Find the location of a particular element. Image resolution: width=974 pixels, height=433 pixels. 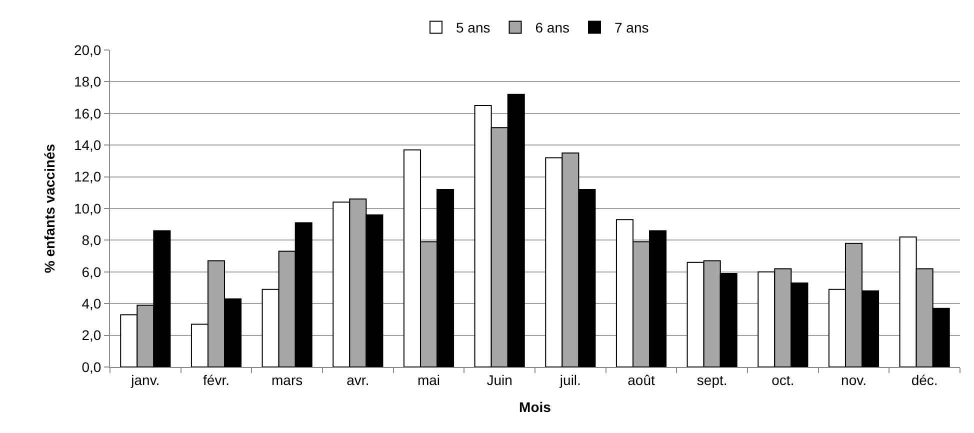

x-tick-label: août is located at coordinates (641, 380).